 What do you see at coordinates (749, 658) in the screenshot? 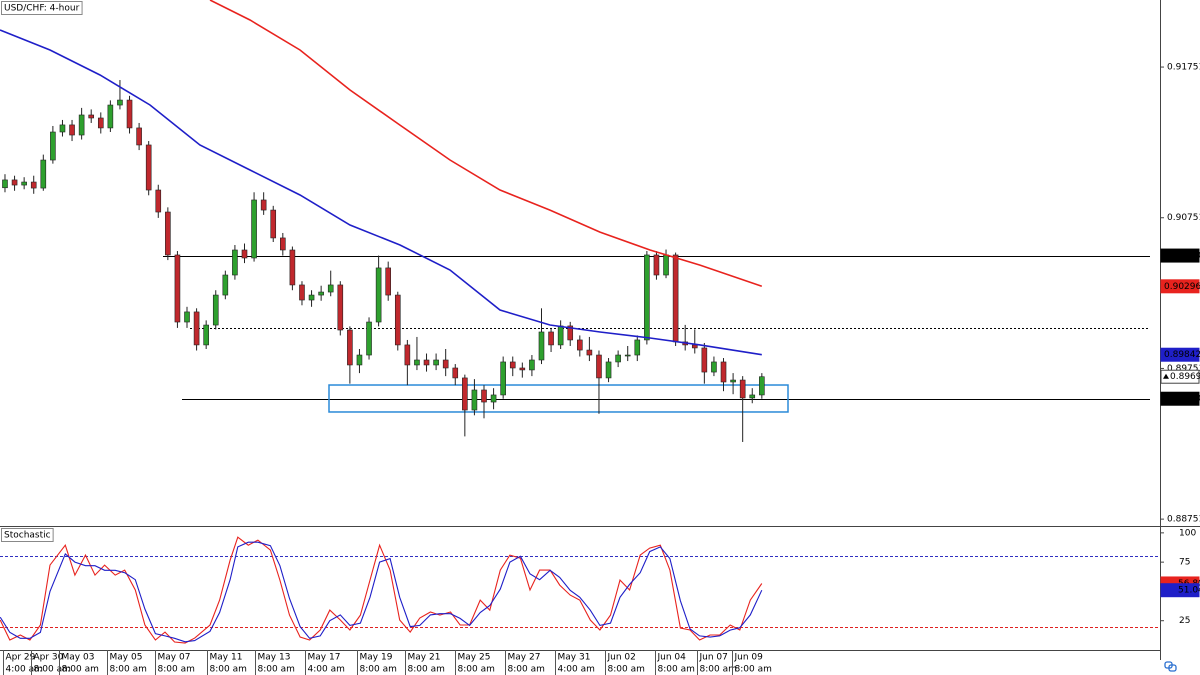
I see `x-tick-label: Jun 09` at bounding box center [749, 658].